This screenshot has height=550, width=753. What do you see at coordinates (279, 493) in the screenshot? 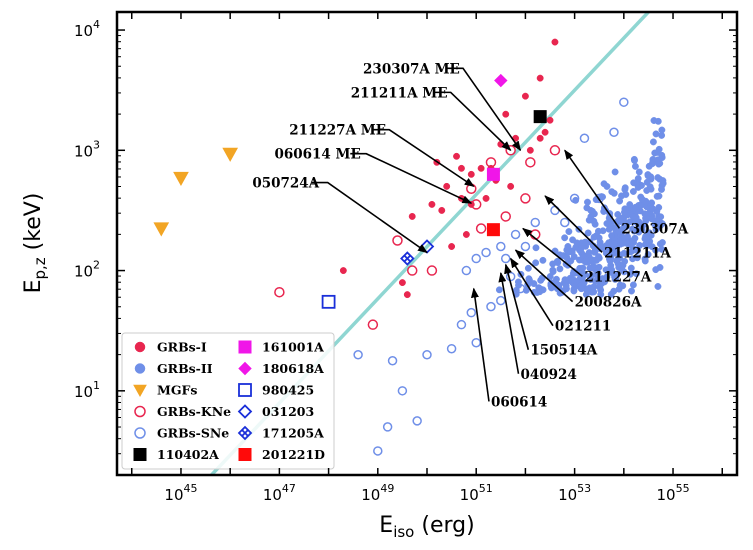
I see `x-tick-label: 1047` at bounding box center [279, 493].